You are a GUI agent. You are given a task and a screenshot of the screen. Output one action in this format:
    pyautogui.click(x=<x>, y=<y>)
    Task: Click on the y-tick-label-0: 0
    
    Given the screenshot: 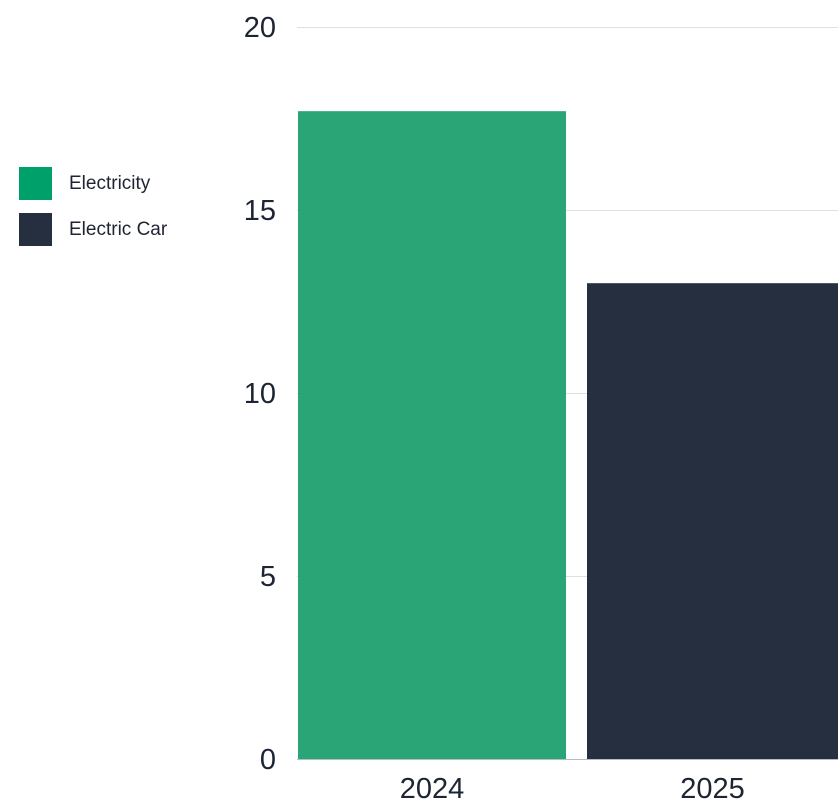 What is the action you would take?
    pyautogui.click(x=268, y=760)
    